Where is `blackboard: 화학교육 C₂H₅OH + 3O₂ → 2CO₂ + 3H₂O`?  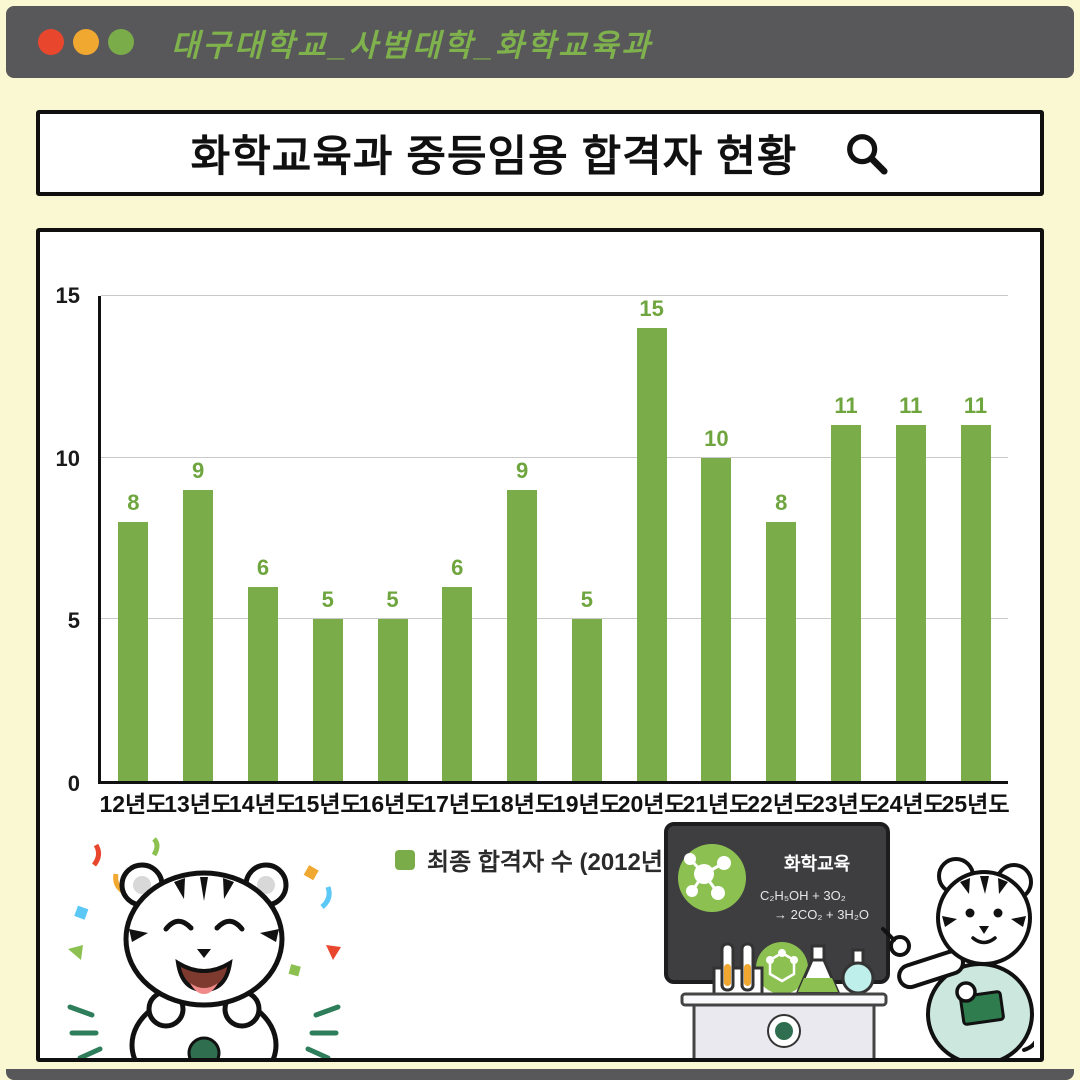
blackboard: 화학교육 C₂H₅OH + 3O₂ → 2CO₂ + 3H₂O is located at coordinates (777, 908).